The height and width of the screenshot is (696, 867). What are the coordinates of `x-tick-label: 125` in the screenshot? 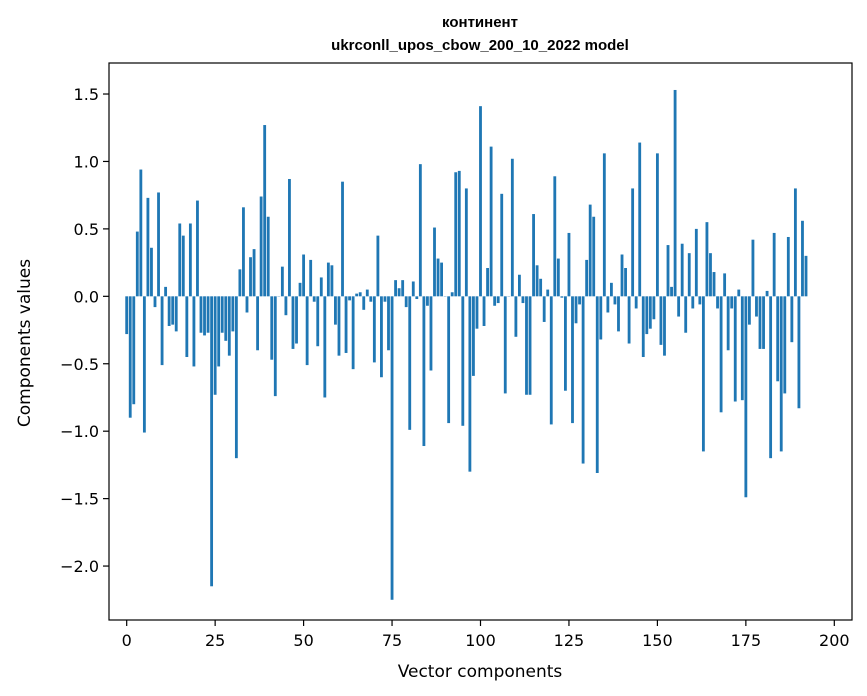 It's located at (569, 640).